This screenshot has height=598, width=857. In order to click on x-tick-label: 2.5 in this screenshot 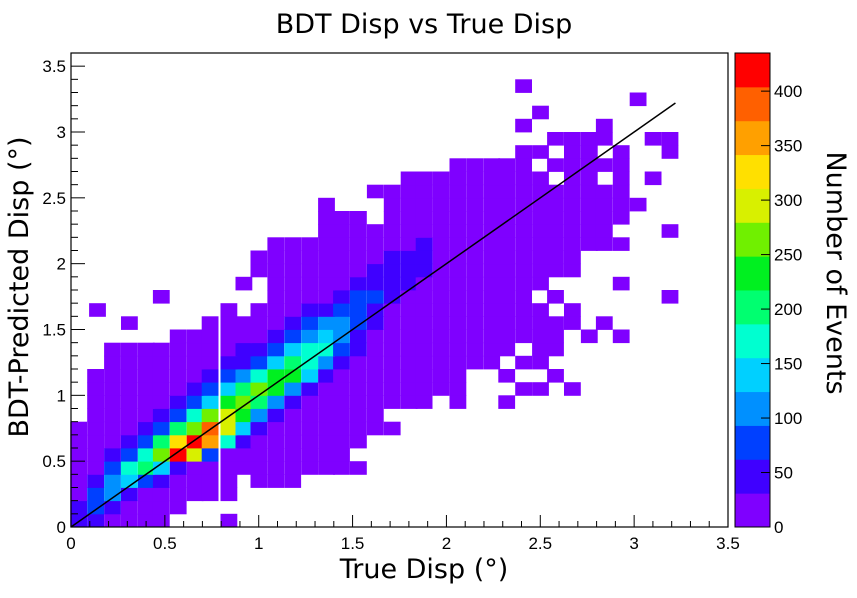, I will do `click(540, 543)`.